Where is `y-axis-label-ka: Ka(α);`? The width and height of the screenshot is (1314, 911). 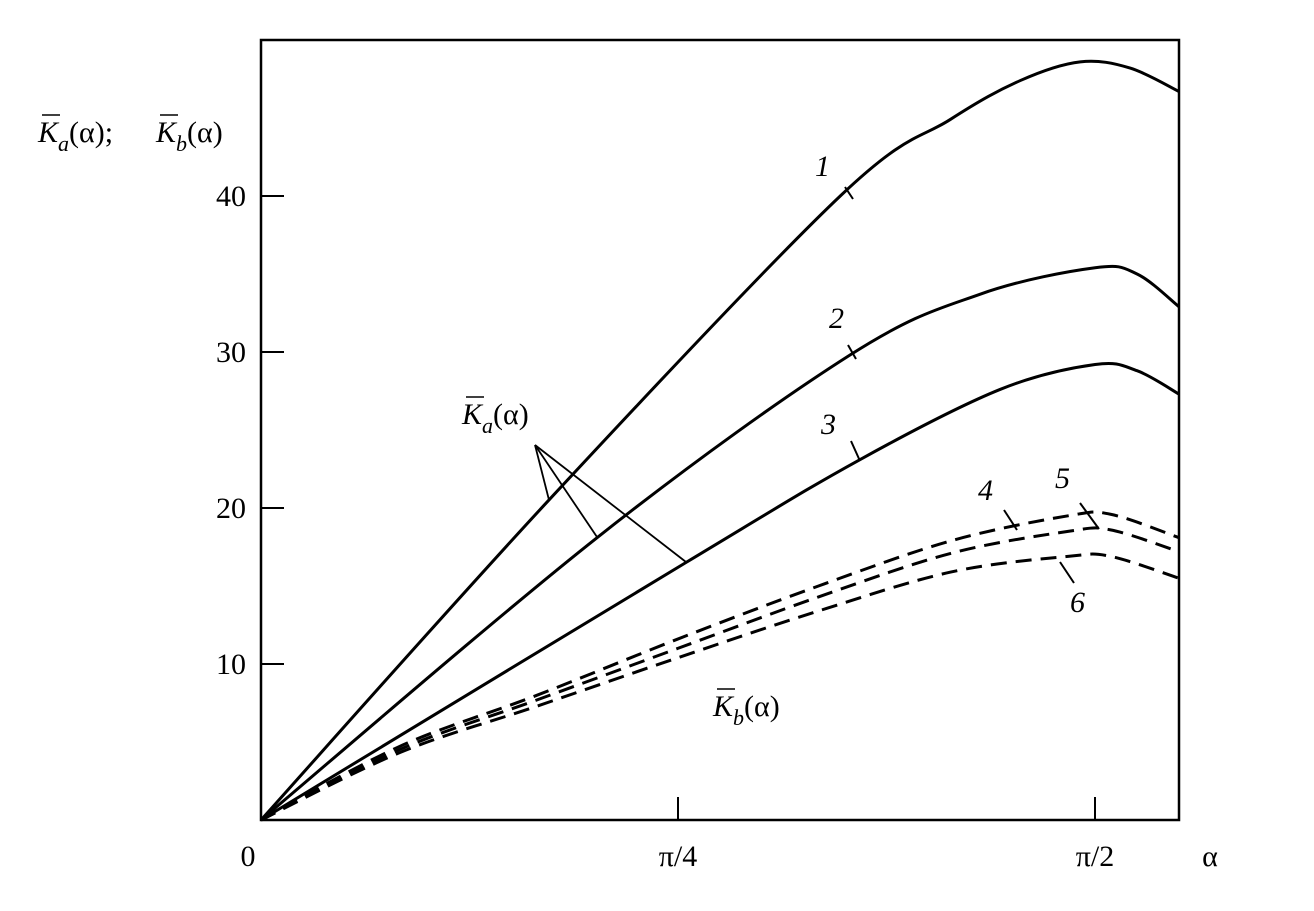 y-axis-label-ka: Ka(α); is located at coordinates (75, 136).